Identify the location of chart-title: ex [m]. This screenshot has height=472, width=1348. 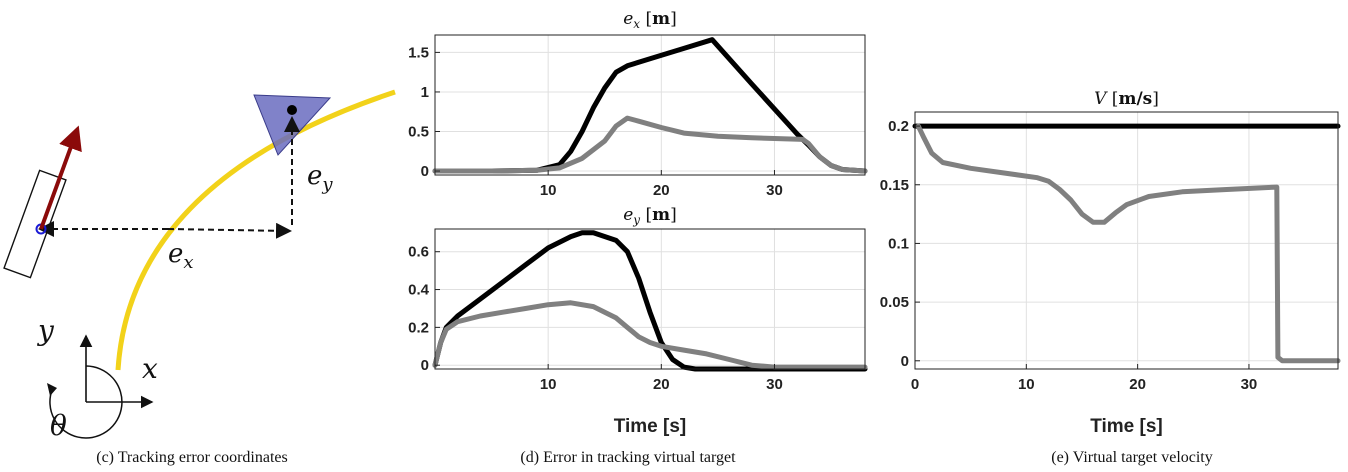
(650, 20).